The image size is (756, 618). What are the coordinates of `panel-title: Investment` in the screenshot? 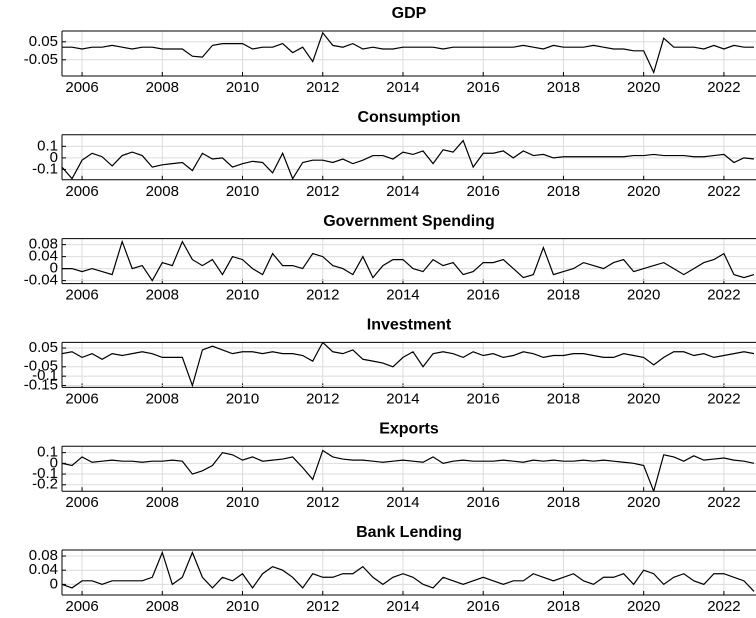 It's located at (409, 325).